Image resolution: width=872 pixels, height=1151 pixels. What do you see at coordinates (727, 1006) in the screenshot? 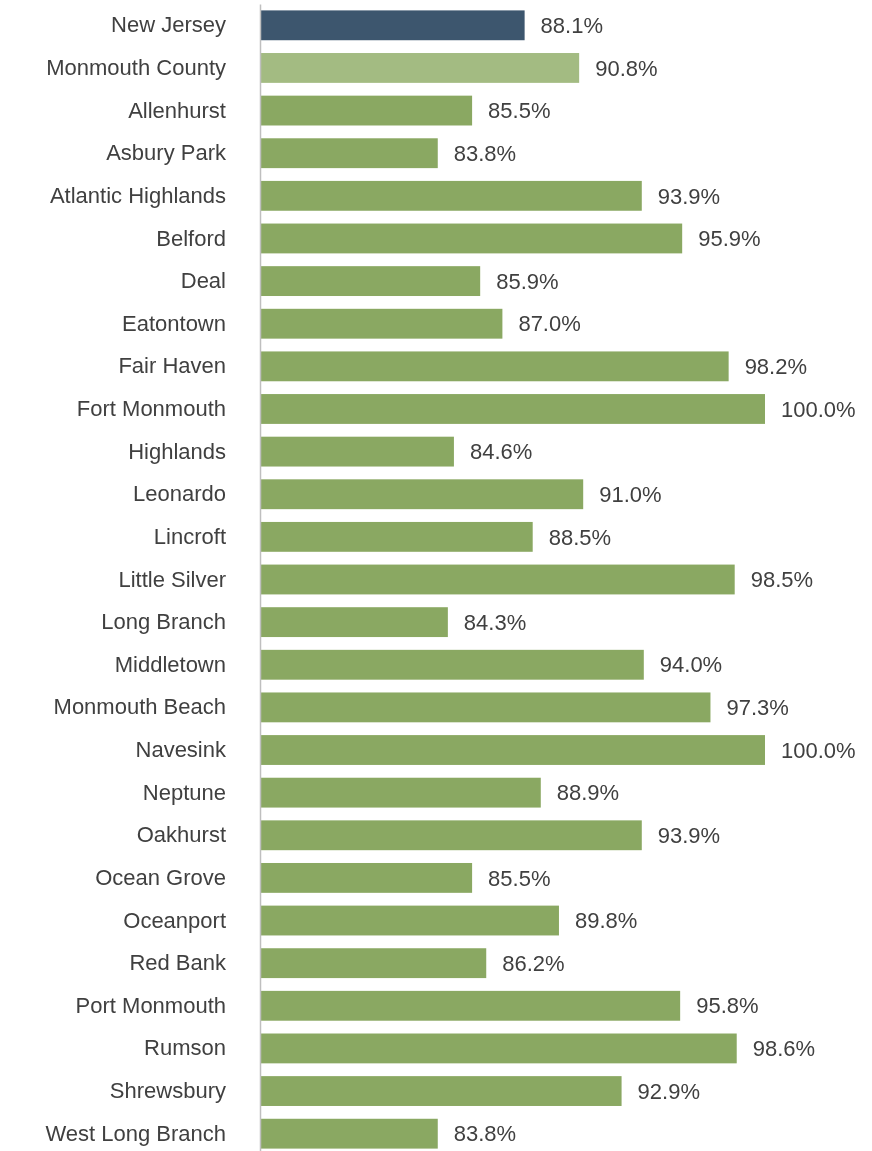
I see `data-label: 95.8%` at bounding box center [727, 1006].